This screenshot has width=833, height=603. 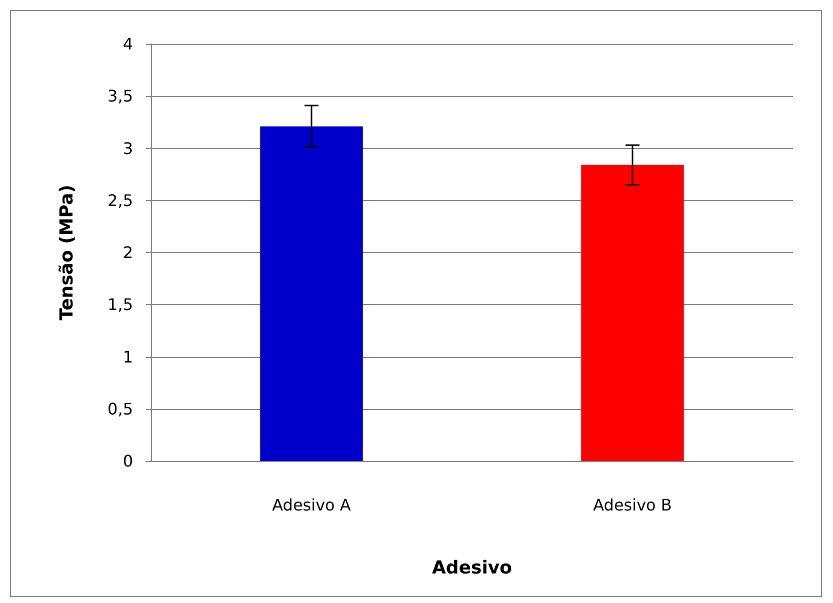 I want to click on y-tick-label: 1,5, so click(x=120, y=304).